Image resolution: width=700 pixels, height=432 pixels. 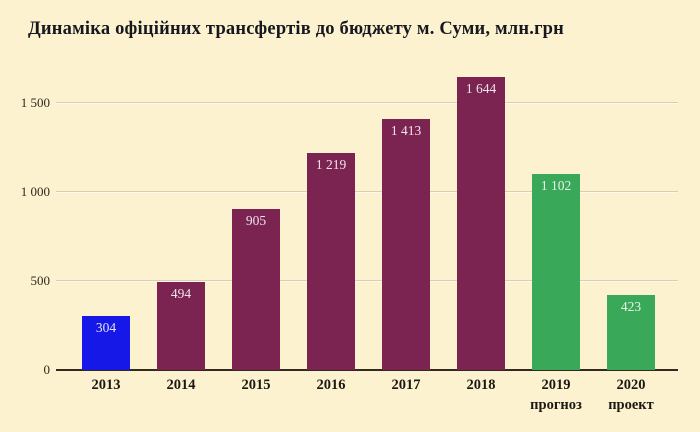 What do you see at coordinates (47, 369) in the screenshot?
I see `y-tick-label: 0` at bounding box center [47, 369].